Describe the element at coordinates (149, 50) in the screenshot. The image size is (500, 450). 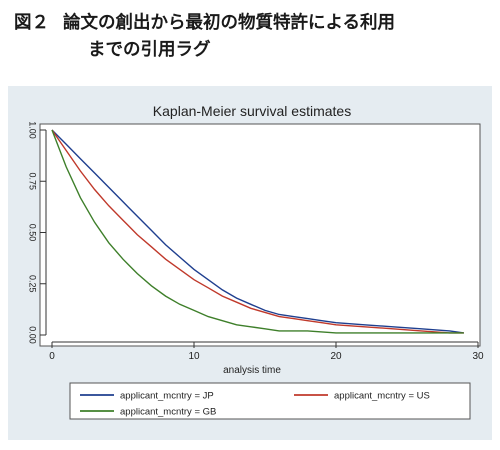
I see `figure-title-line2: までの引用ラグ` at that location.